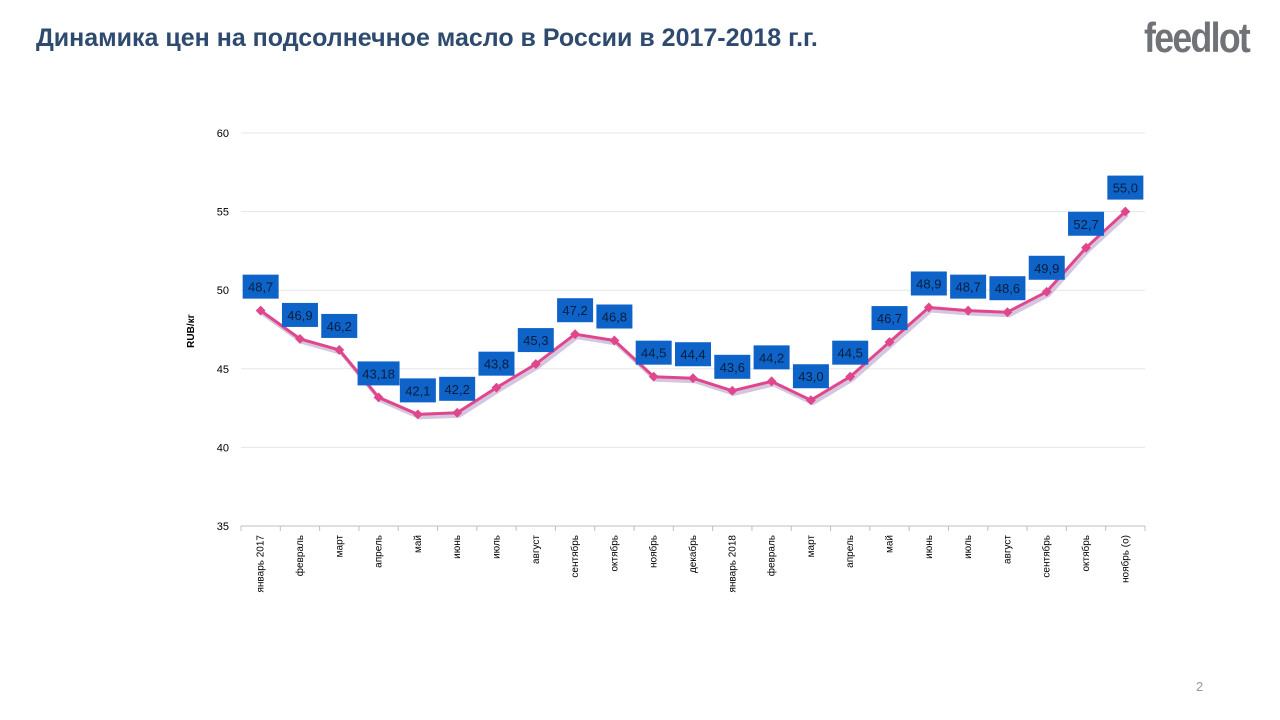  I want to click on y-tick-label: 55, so click(223, 213).